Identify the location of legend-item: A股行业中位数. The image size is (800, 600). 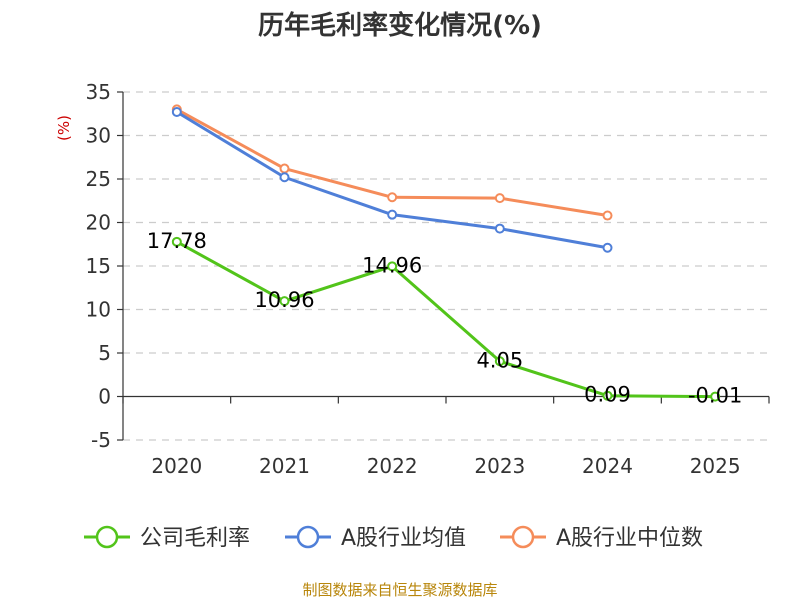
(601, 538).